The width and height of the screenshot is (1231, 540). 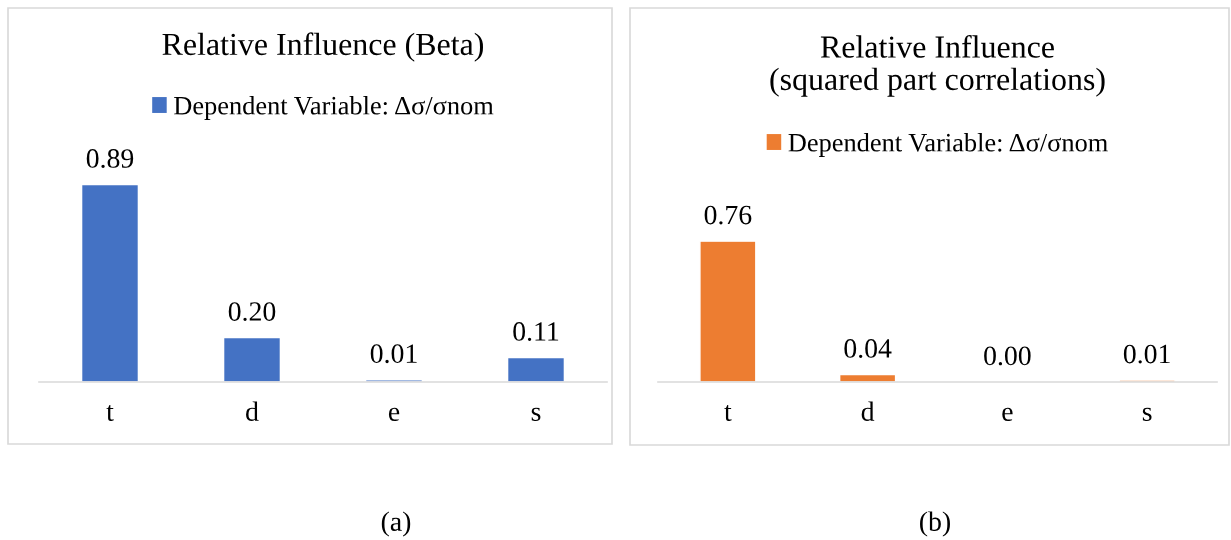 What do you see at coordinates (396, 524) in the screenshot?
I see `text: (a)` at bounding box center [396, 524].